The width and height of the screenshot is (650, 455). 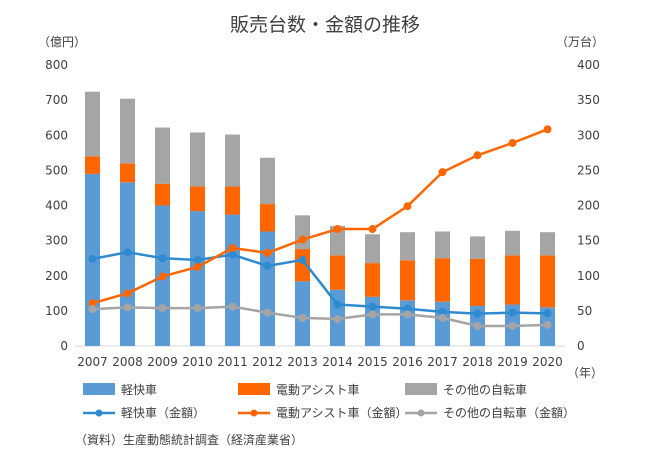 I want to click on x-tick-label: 2017, so click(x=442, y=362).